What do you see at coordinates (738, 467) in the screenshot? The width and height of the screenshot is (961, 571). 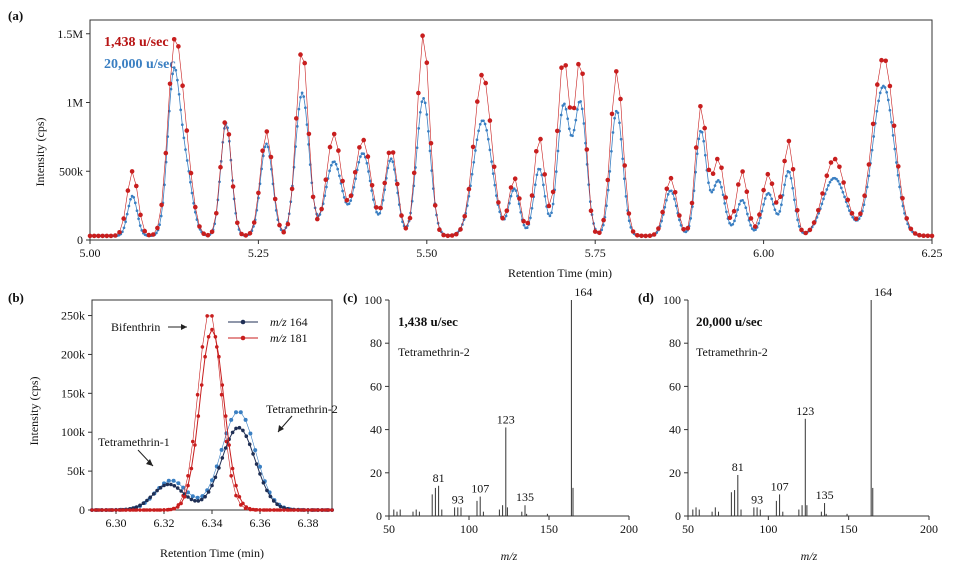 I see `d-peak-label-81: 81` at bounding box center [738, 467].